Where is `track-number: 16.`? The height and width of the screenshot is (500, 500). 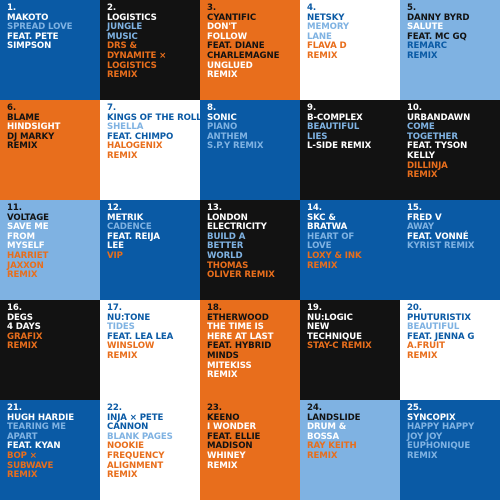 track-number: 16. is located at coordinates (14, 308).